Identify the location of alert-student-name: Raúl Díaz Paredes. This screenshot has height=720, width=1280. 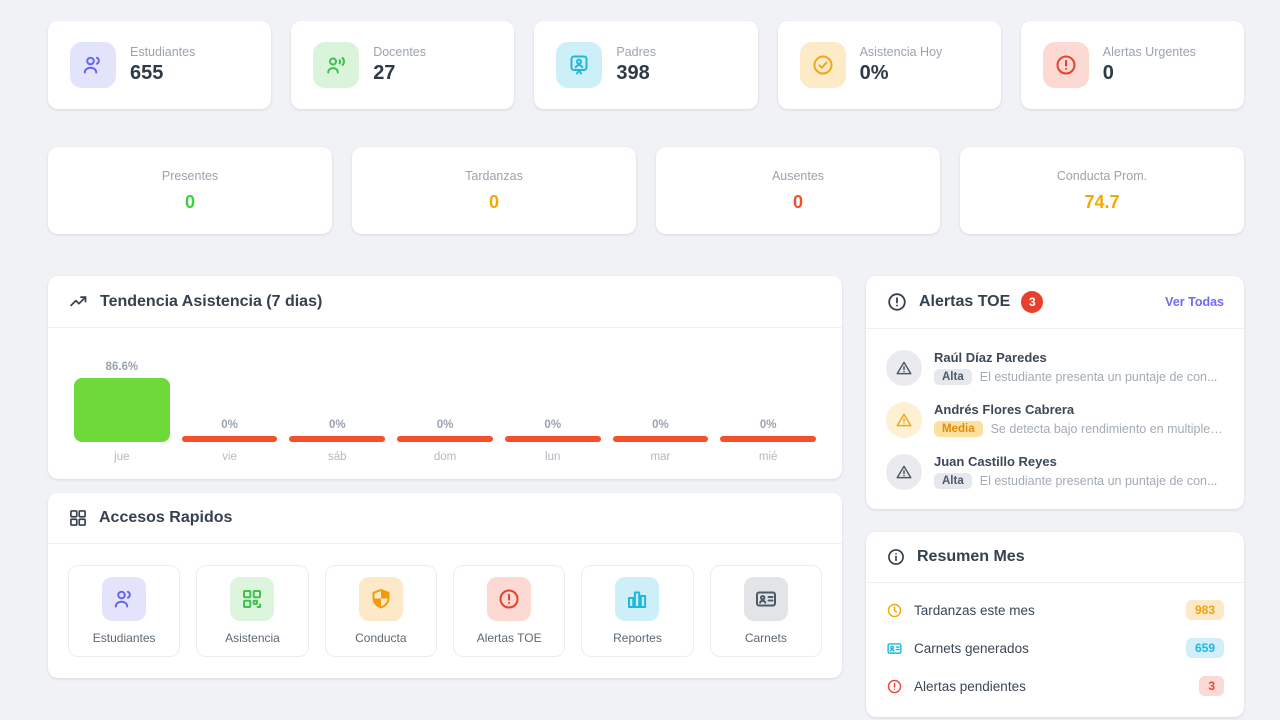
(990, 357).